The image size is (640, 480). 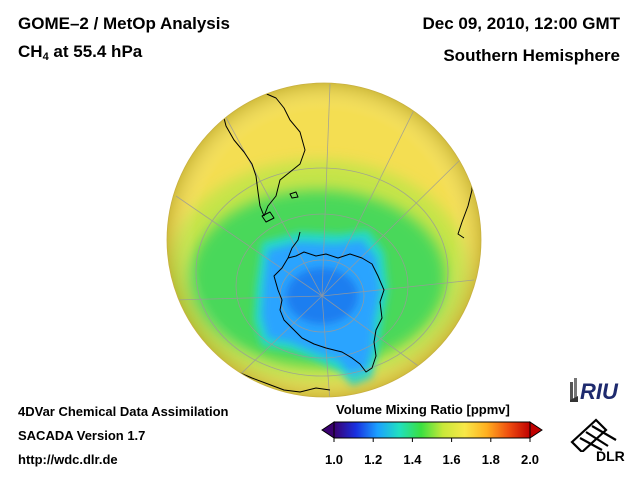 What do you see at coordinates (373, 459) in the screenshot?
I see `colorbar-tick-label: 1.2` at bounding box center [373, 459].